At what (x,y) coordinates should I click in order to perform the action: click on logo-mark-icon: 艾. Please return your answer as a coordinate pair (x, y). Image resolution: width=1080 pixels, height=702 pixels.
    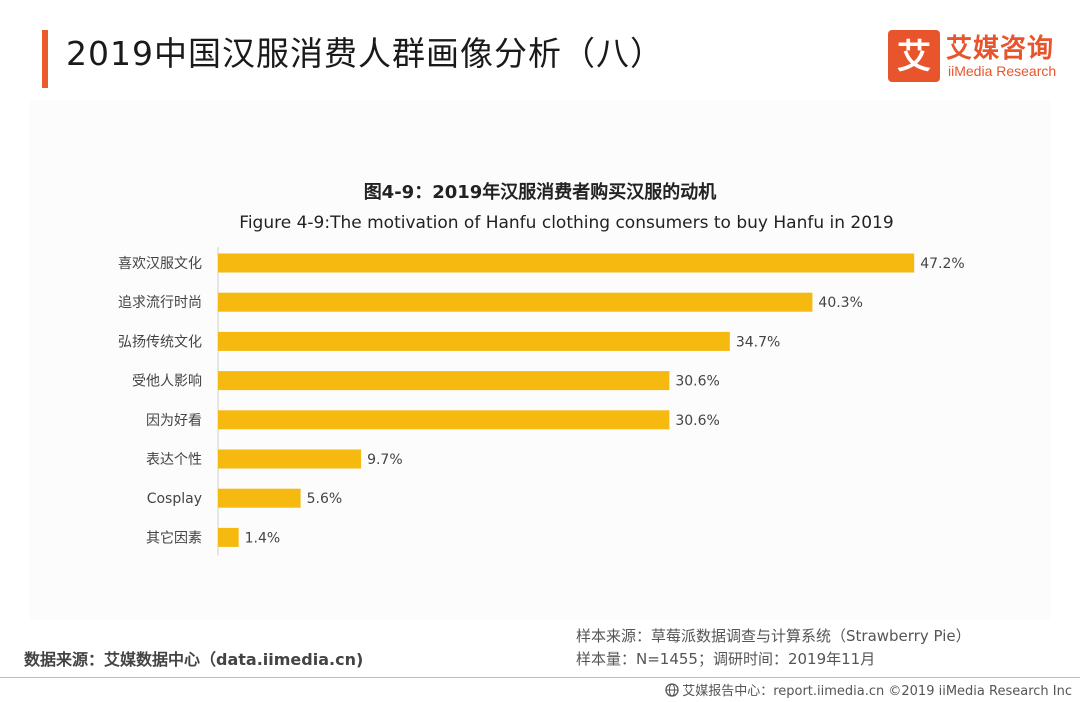
    Looking at the image, I should click on (914, 56).